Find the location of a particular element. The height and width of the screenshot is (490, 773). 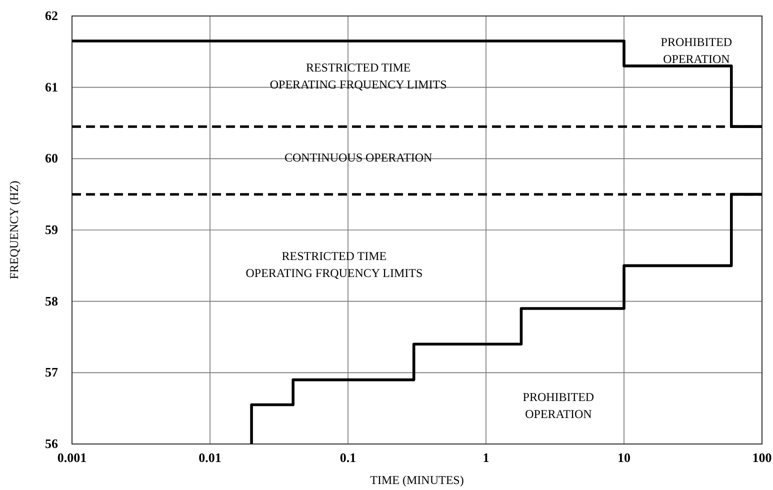

x-tick-label: 0.001 is located at coordinates (72, 457).